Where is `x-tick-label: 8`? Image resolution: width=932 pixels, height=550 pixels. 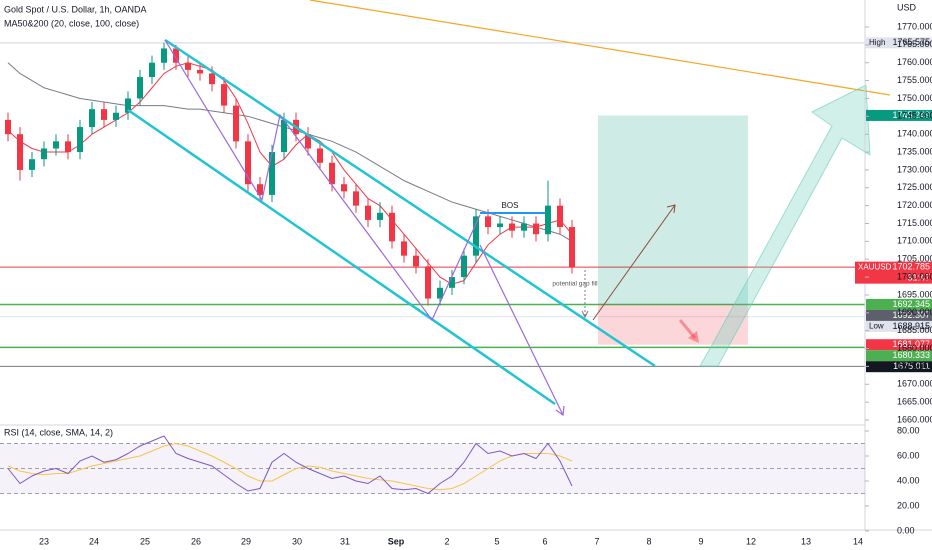 x-tick-label: 8 is located at coordinates (648, 541).